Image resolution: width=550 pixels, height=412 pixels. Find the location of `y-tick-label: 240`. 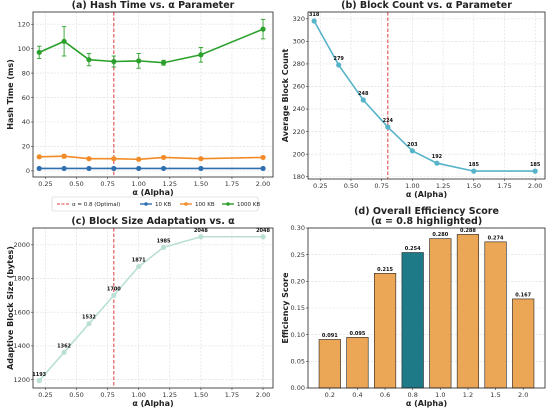

y-tick-label: 240 is located at coordinates (299, 109).